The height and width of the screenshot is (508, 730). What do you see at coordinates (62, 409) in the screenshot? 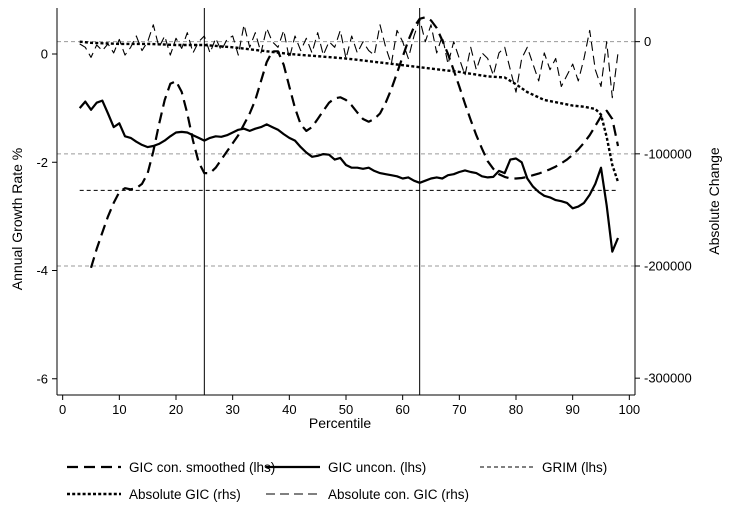
I see `x-tick-label: 0` at bounding box center [62, 409].